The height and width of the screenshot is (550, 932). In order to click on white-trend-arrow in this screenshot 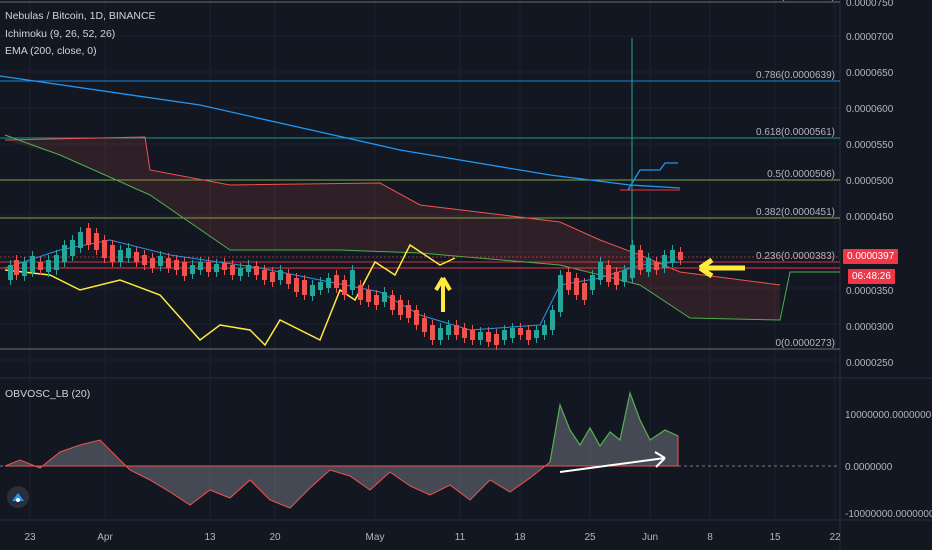, I will do `click(612, 462)`.